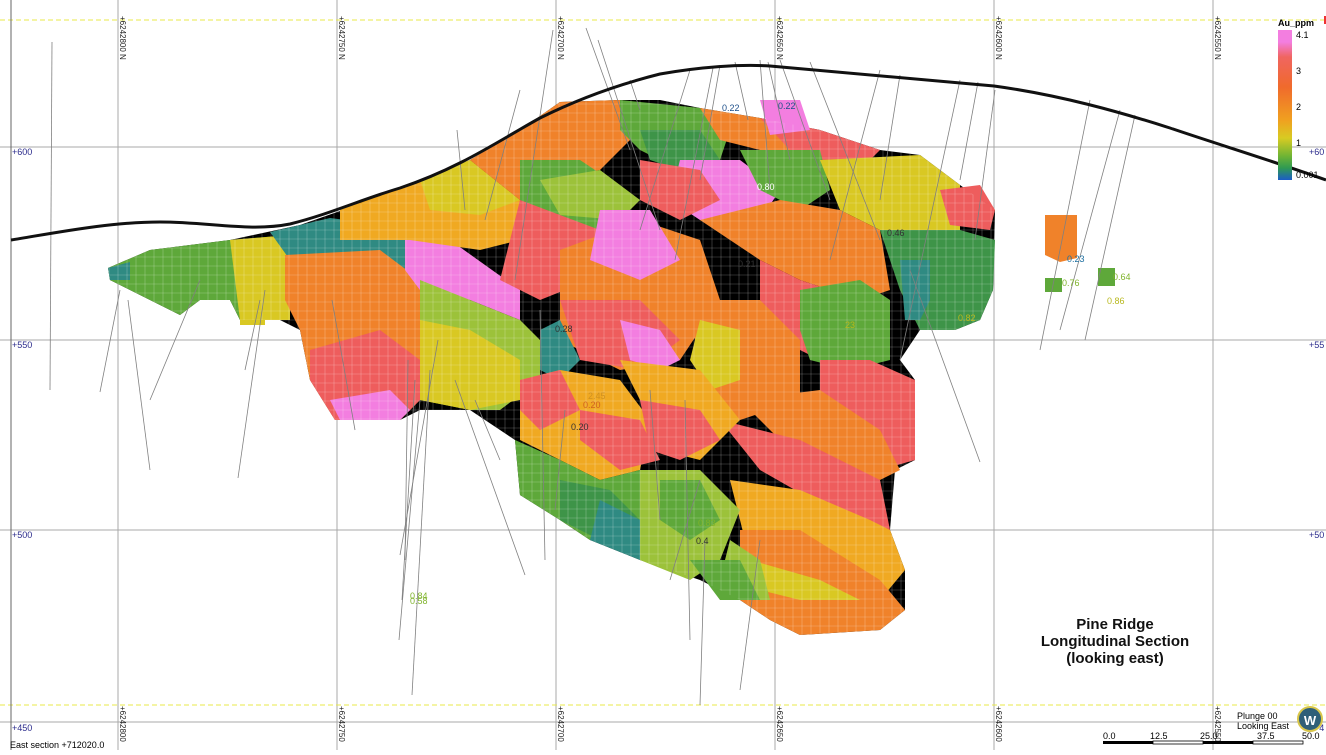 The image size is (1326, 755). I want to click on elevation-label: +50, so click(1316, 535).